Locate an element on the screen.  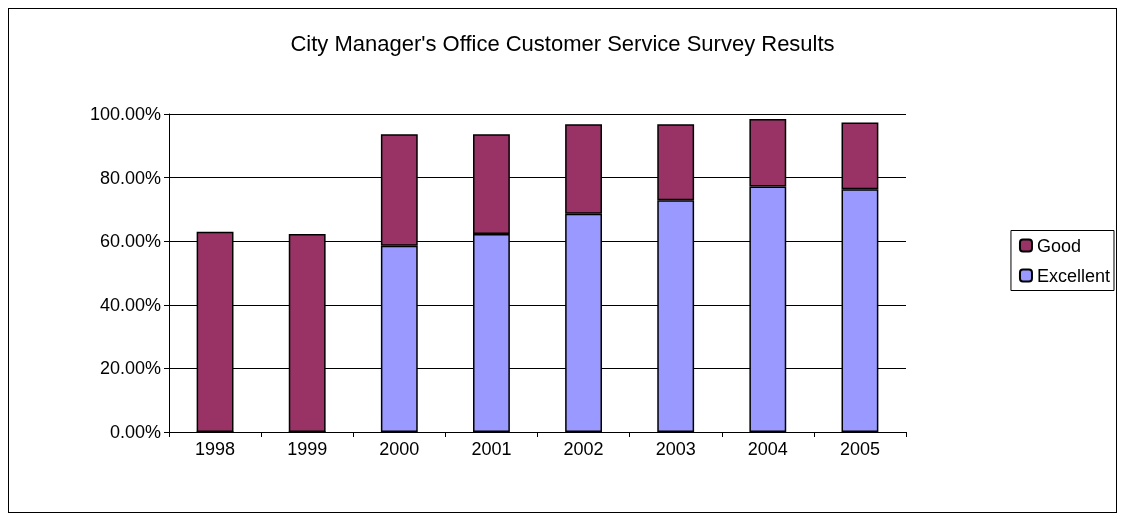
x-tick-label: 2001 is located at coordinates (491, 449).